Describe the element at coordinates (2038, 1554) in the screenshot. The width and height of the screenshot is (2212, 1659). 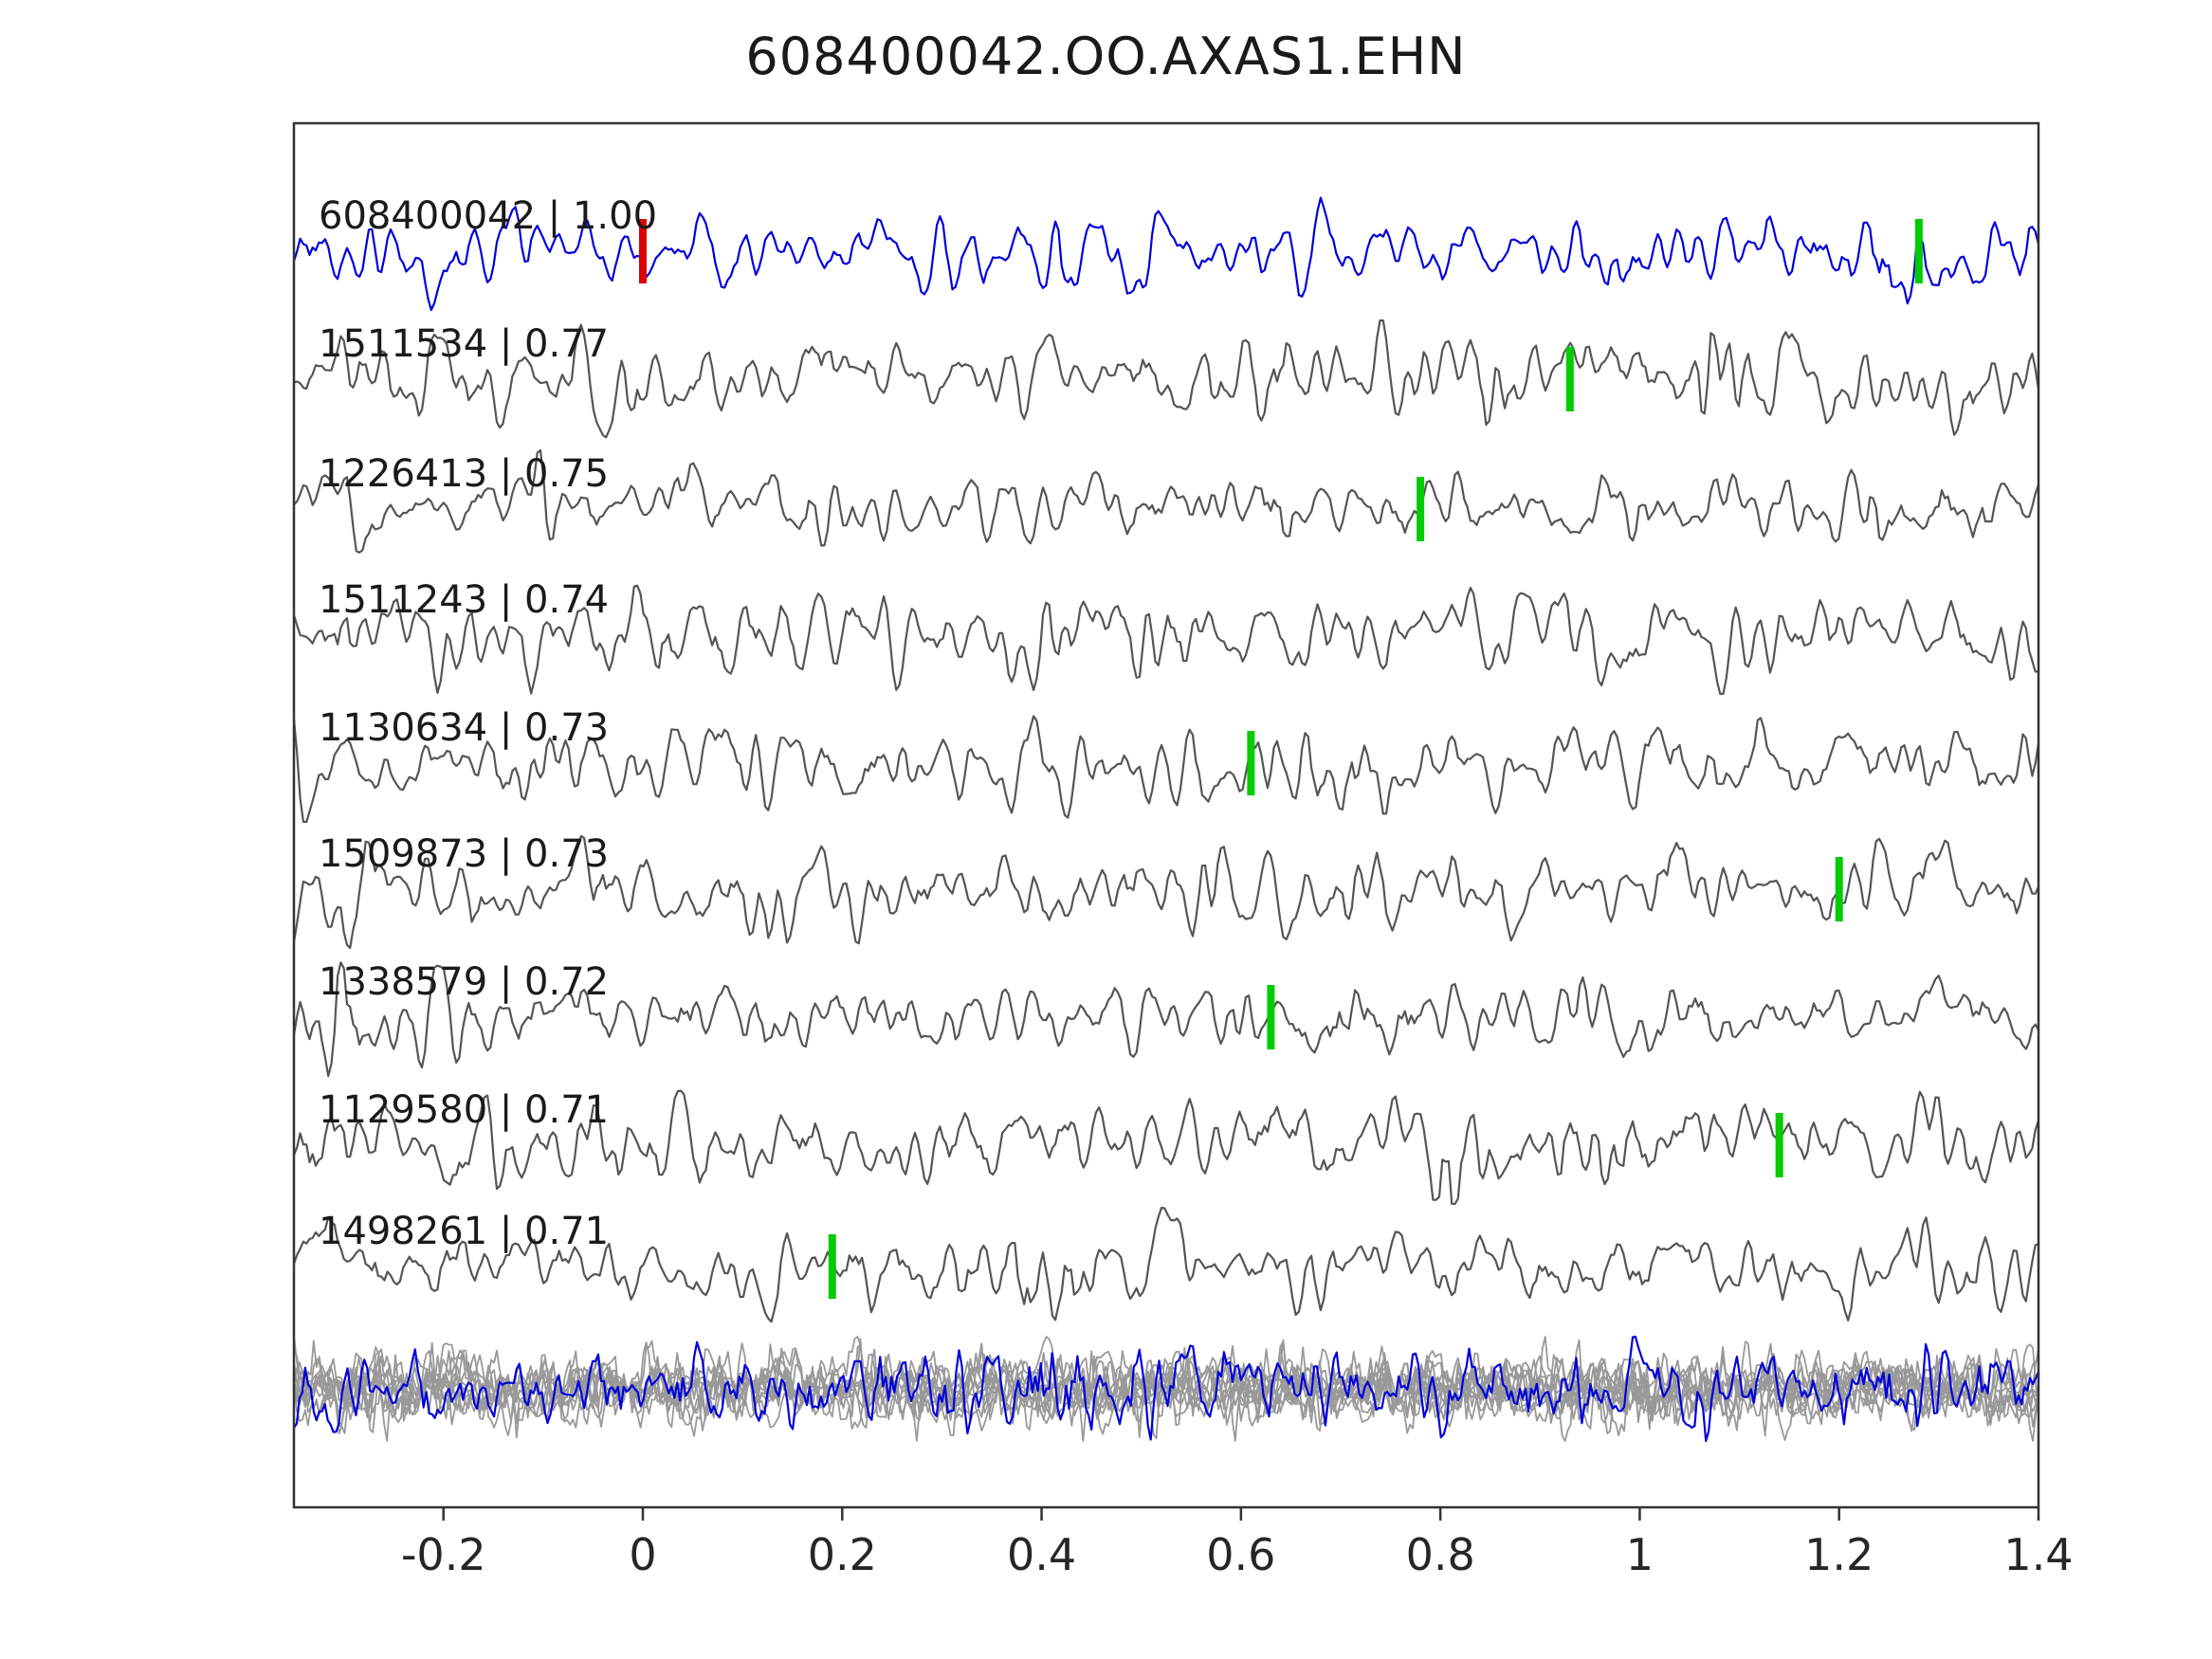
I see `x-tick-label: 1.4` at that location.